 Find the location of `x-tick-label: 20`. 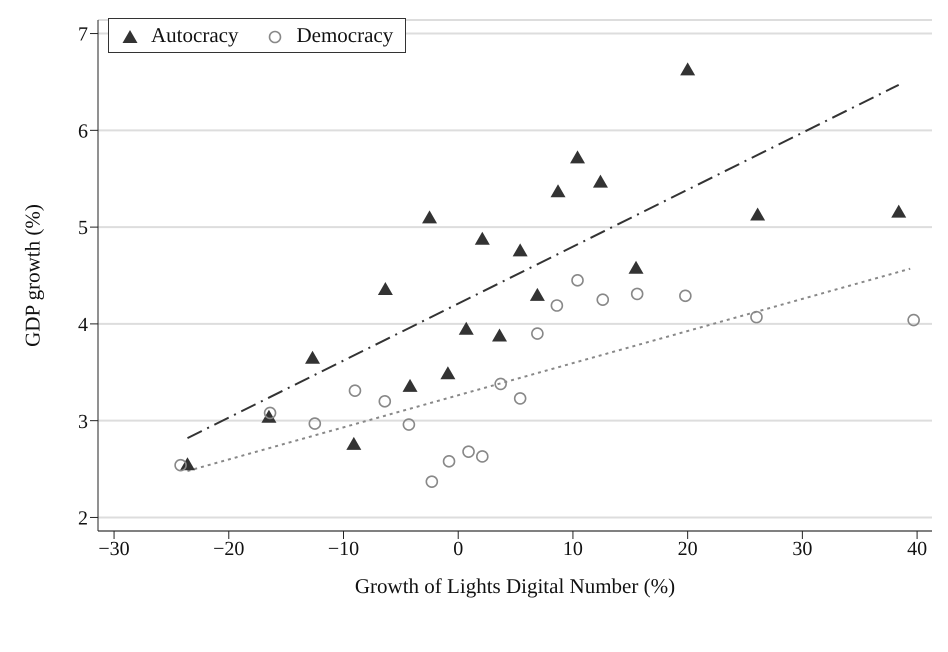

x-tick-label: 20 is located at coordinates (688, 549).